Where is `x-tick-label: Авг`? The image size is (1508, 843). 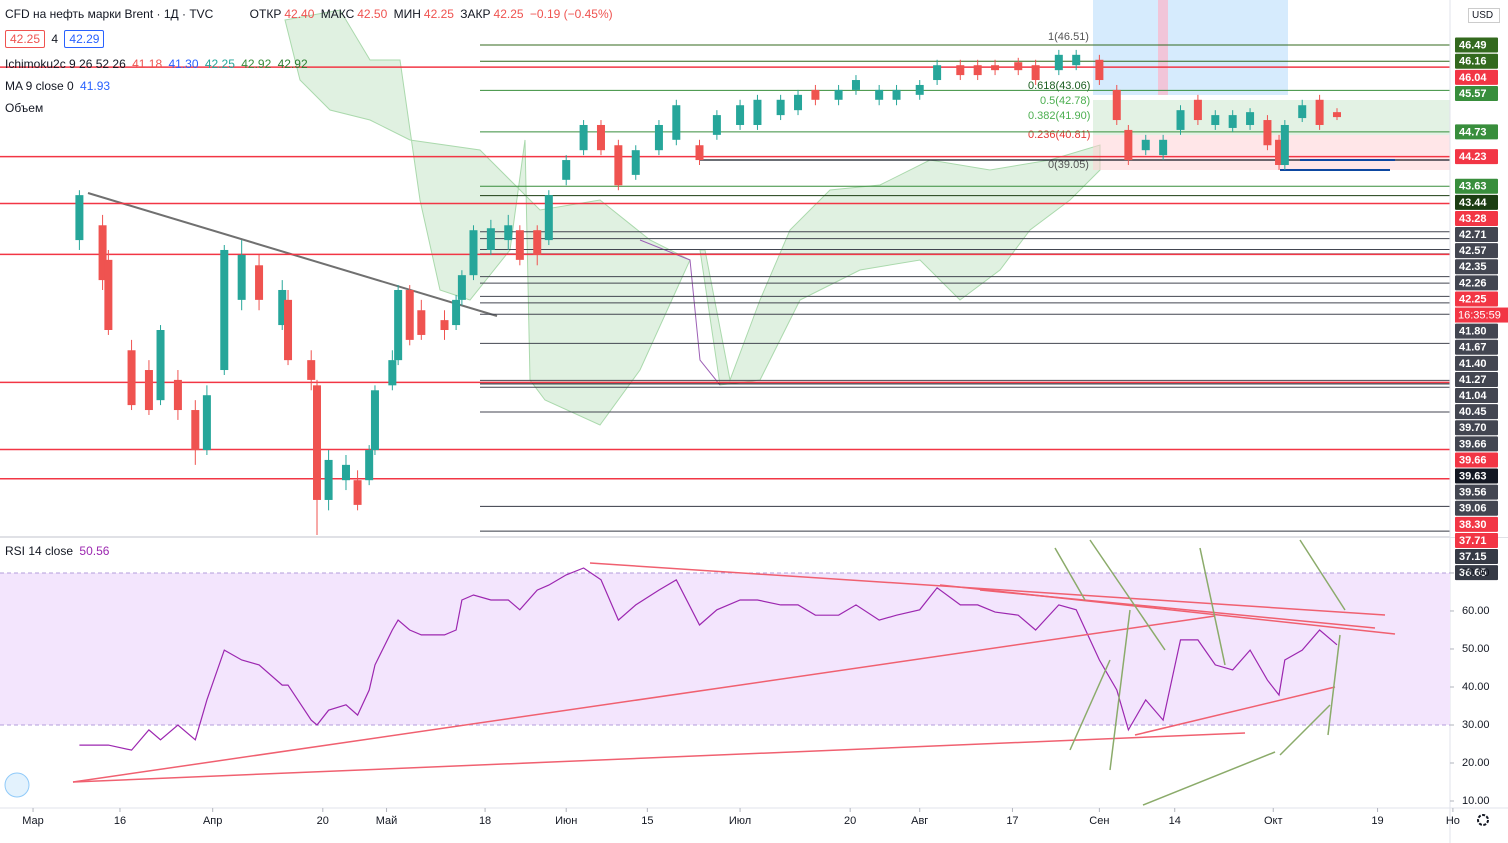 x-tick-label: Авг is located at coordinates (919, 821).